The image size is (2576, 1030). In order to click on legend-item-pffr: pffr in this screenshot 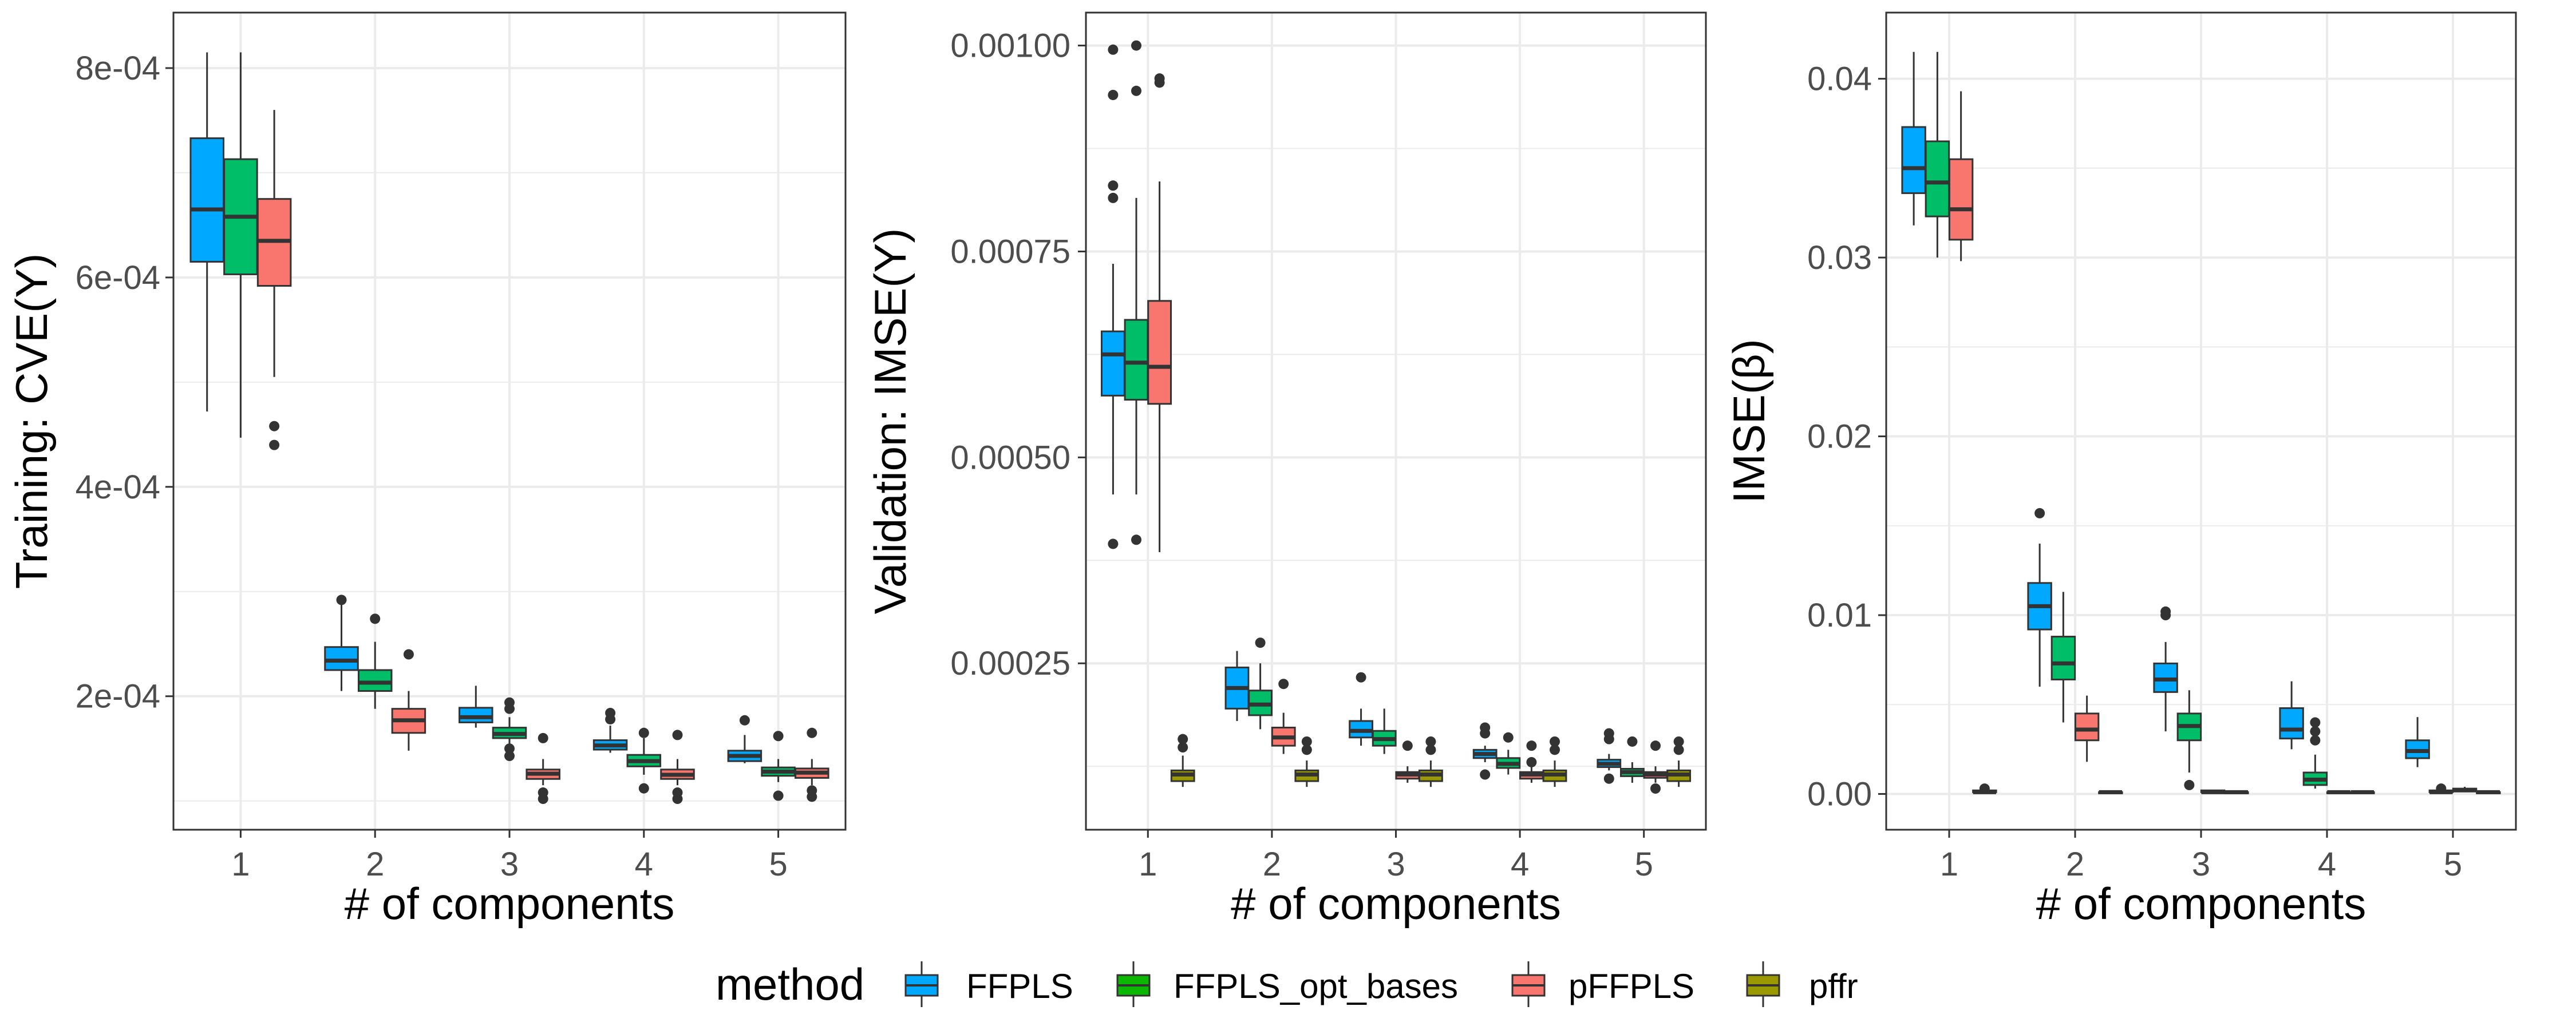, I will do `click(1802, 984)`.